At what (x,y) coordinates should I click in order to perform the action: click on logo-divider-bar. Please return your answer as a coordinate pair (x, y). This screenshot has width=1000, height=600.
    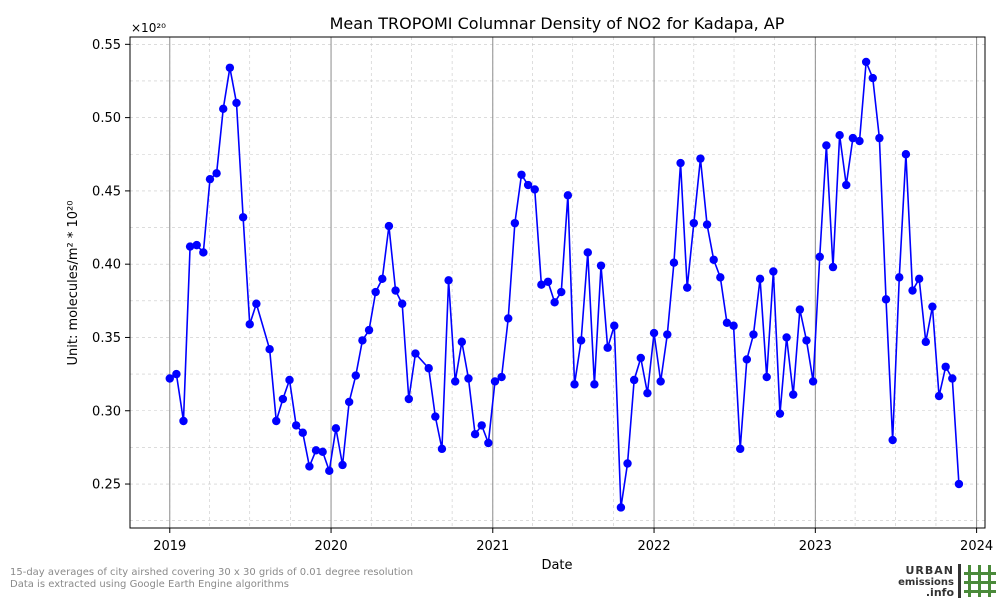
    Looking at the image, I should click on (959, 581).